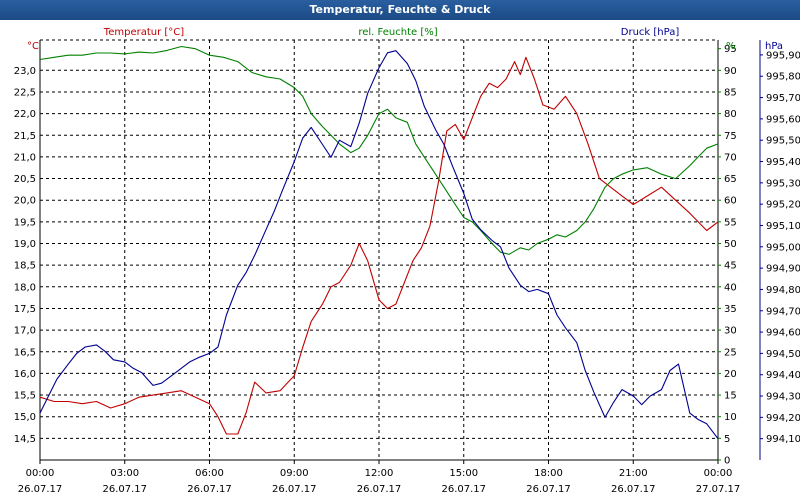 This screenshot has width=800, height=500. Describe the element at coordinates (730, 114) in the screenshot. I see `humidity-tick-label: 80` at that location.